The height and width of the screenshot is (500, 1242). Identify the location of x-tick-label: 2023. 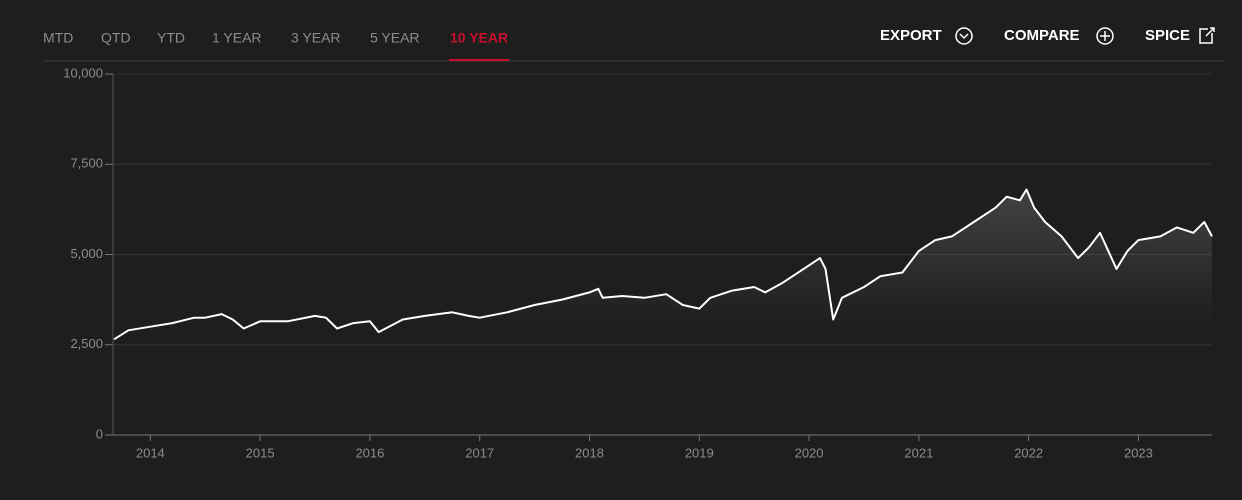
(1138, 452).